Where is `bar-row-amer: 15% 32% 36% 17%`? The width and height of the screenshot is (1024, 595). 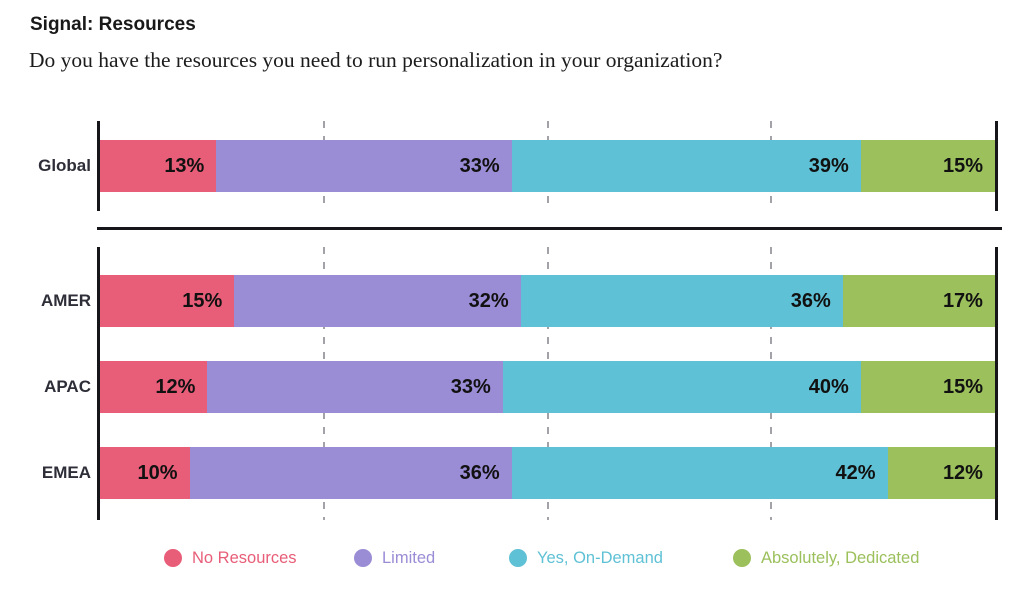
bar-row-amer: 15% 32% 36% 17% is located at coordinates (547, 301).